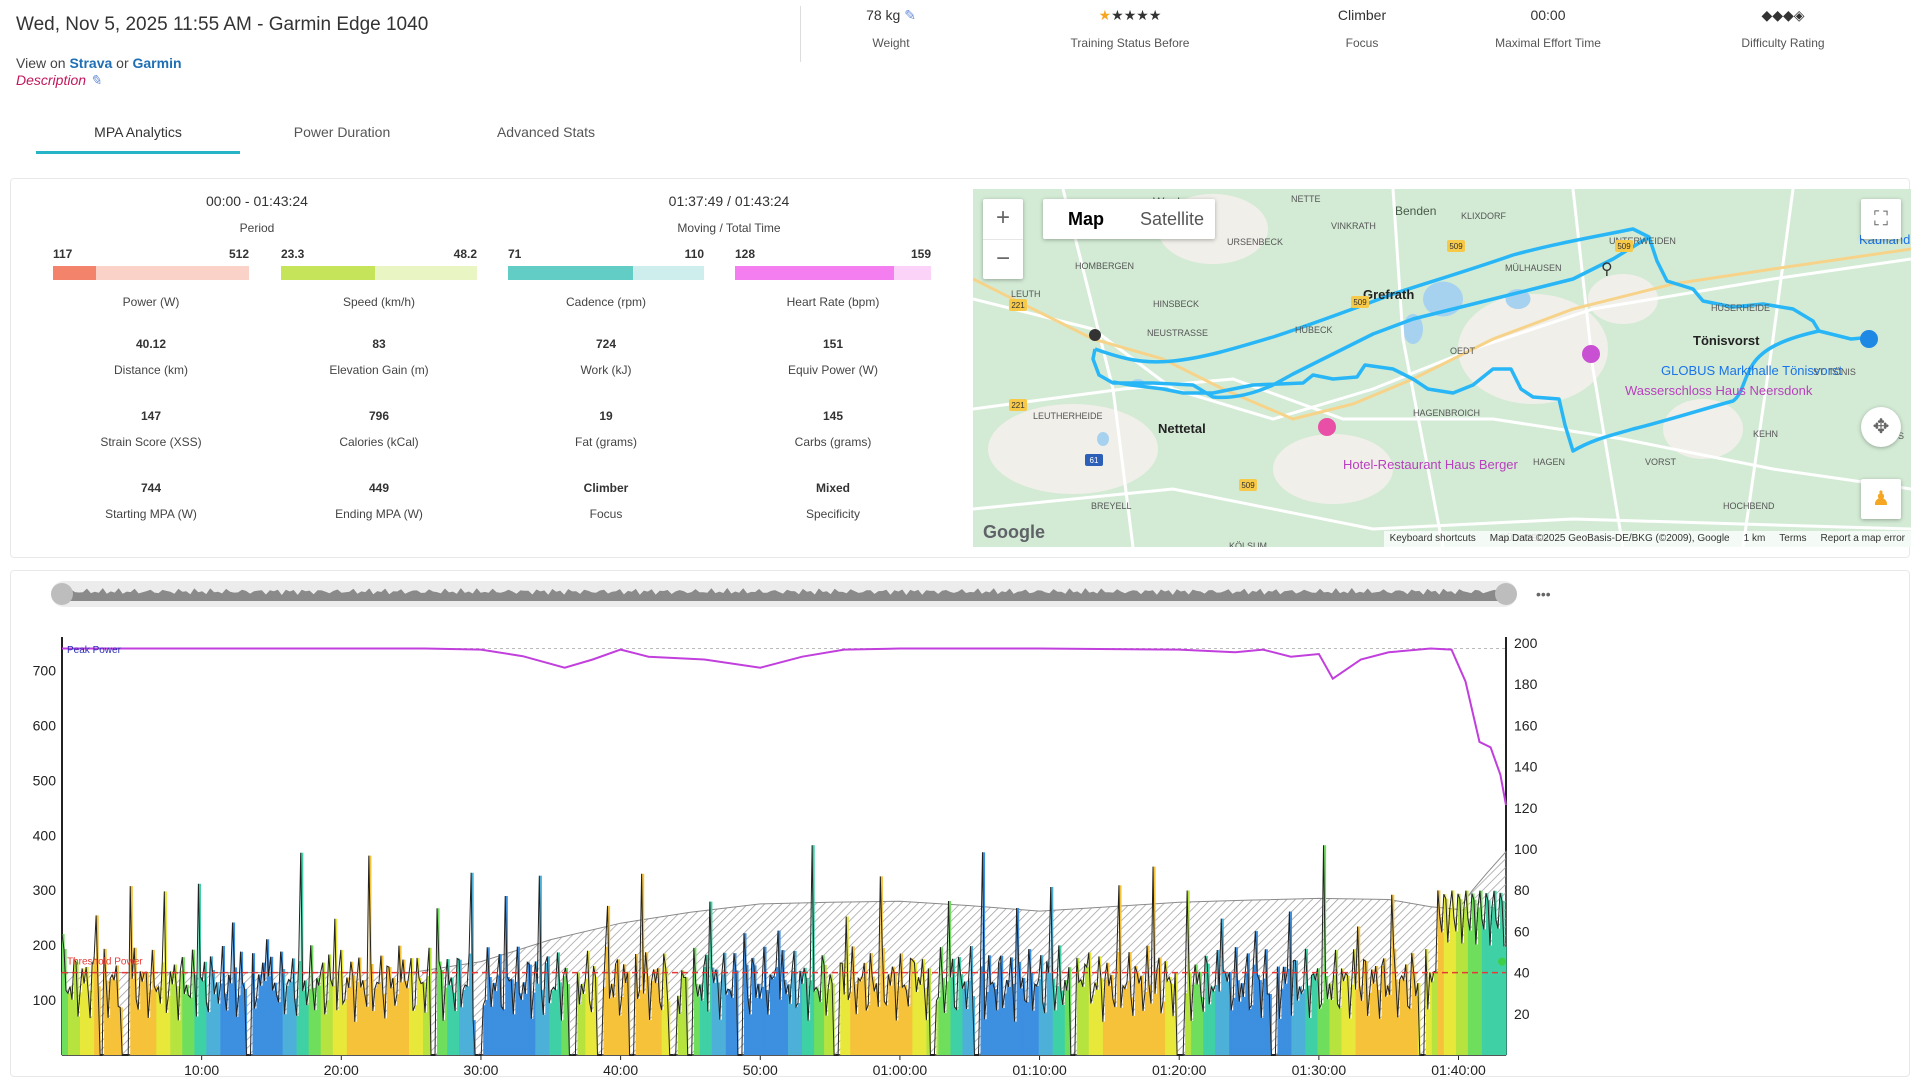 The width and height of the screenshot is (1920, 1077). I want to click on tab-mpa-analytics: MPA Analytics, so click(138, 136).